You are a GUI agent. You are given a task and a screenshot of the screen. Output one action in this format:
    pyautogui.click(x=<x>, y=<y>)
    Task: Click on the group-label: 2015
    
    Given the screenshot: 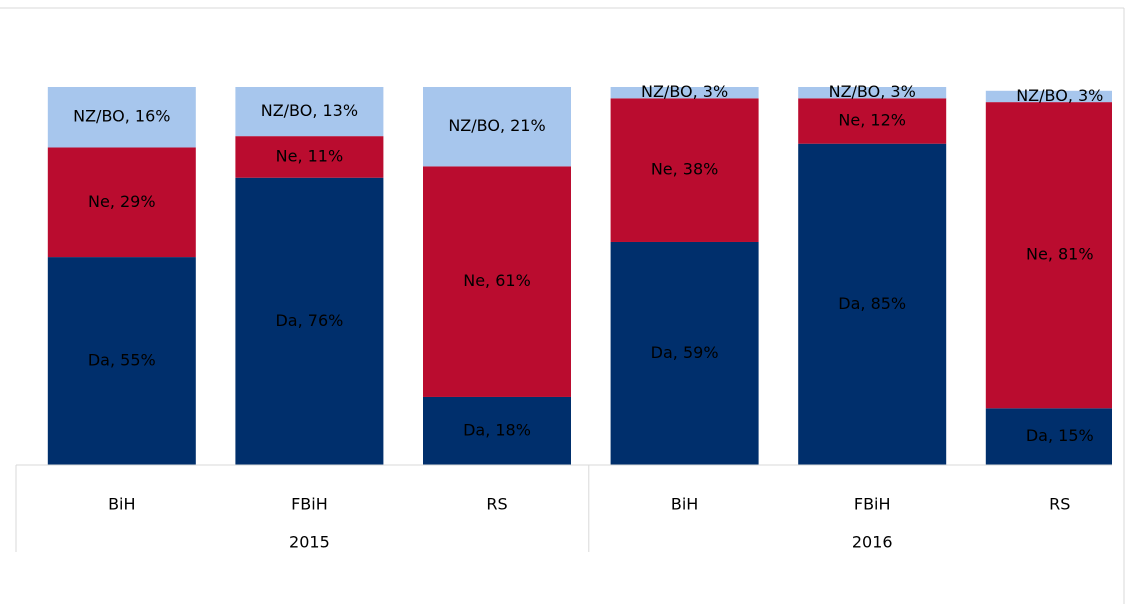 What is the action you would take?
    pyautogui.click(x=309, y=542)
    